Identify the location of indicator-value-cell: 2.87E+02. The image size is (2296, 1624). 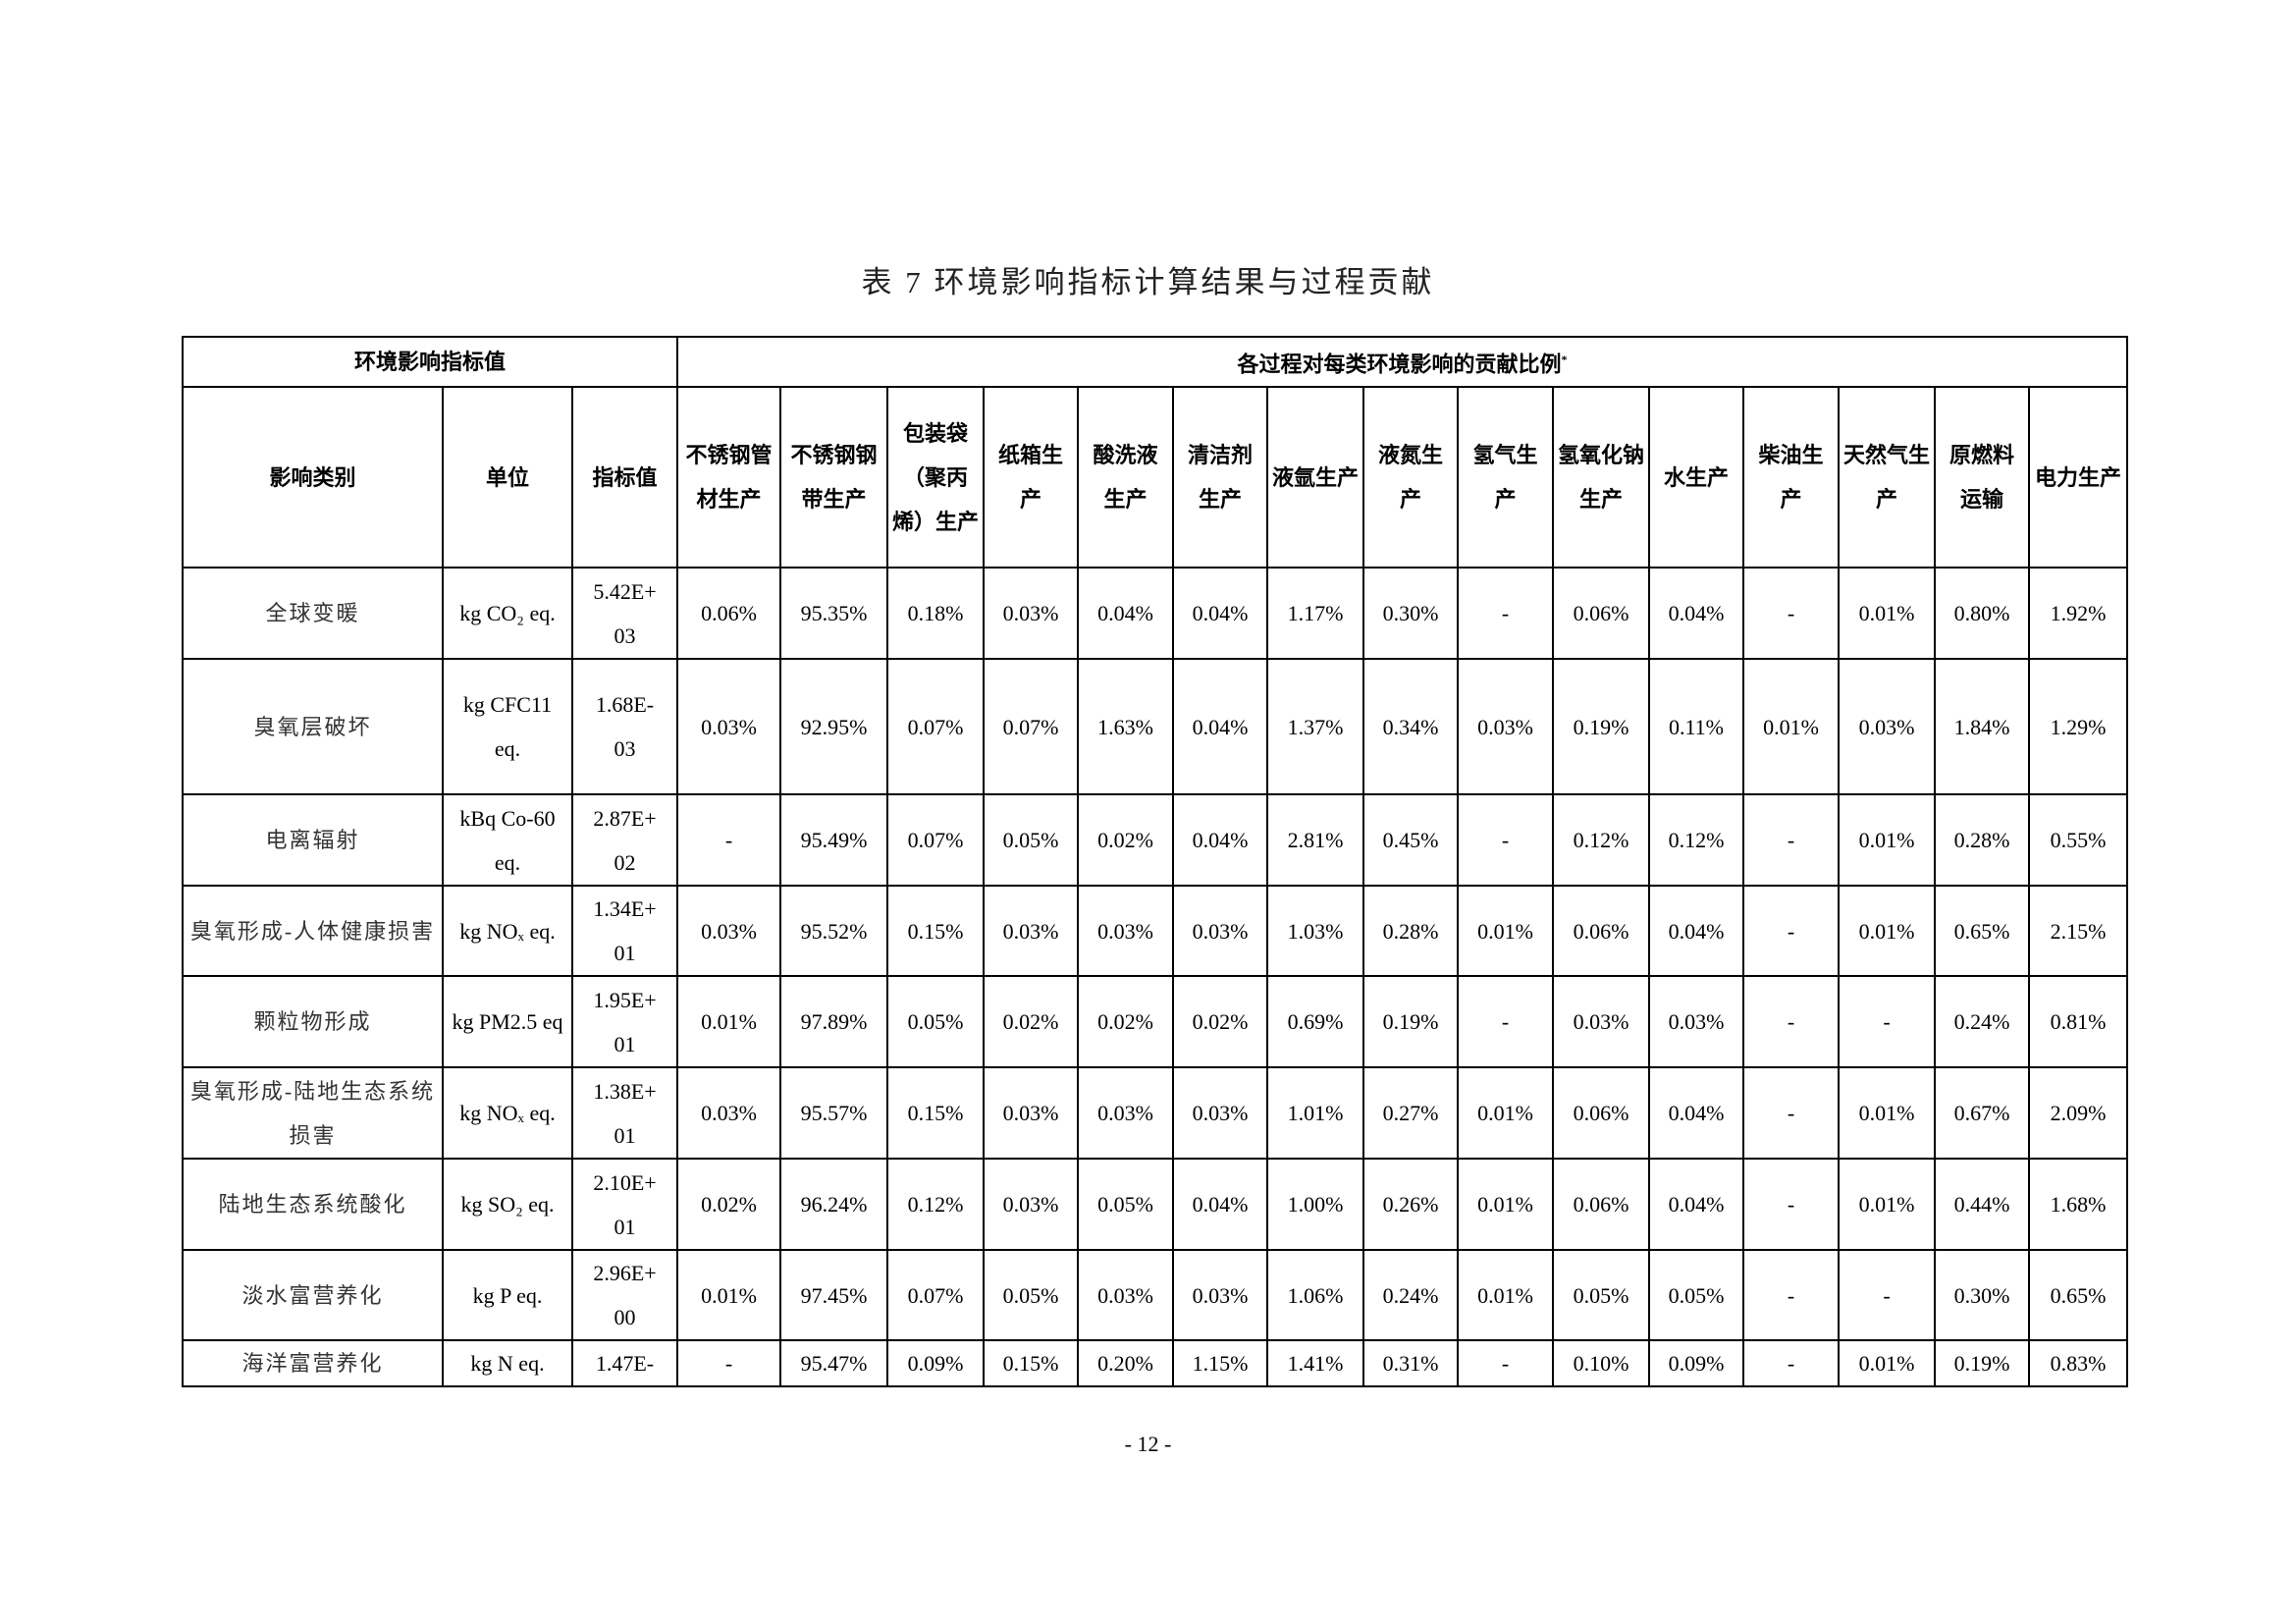
(624, 840).